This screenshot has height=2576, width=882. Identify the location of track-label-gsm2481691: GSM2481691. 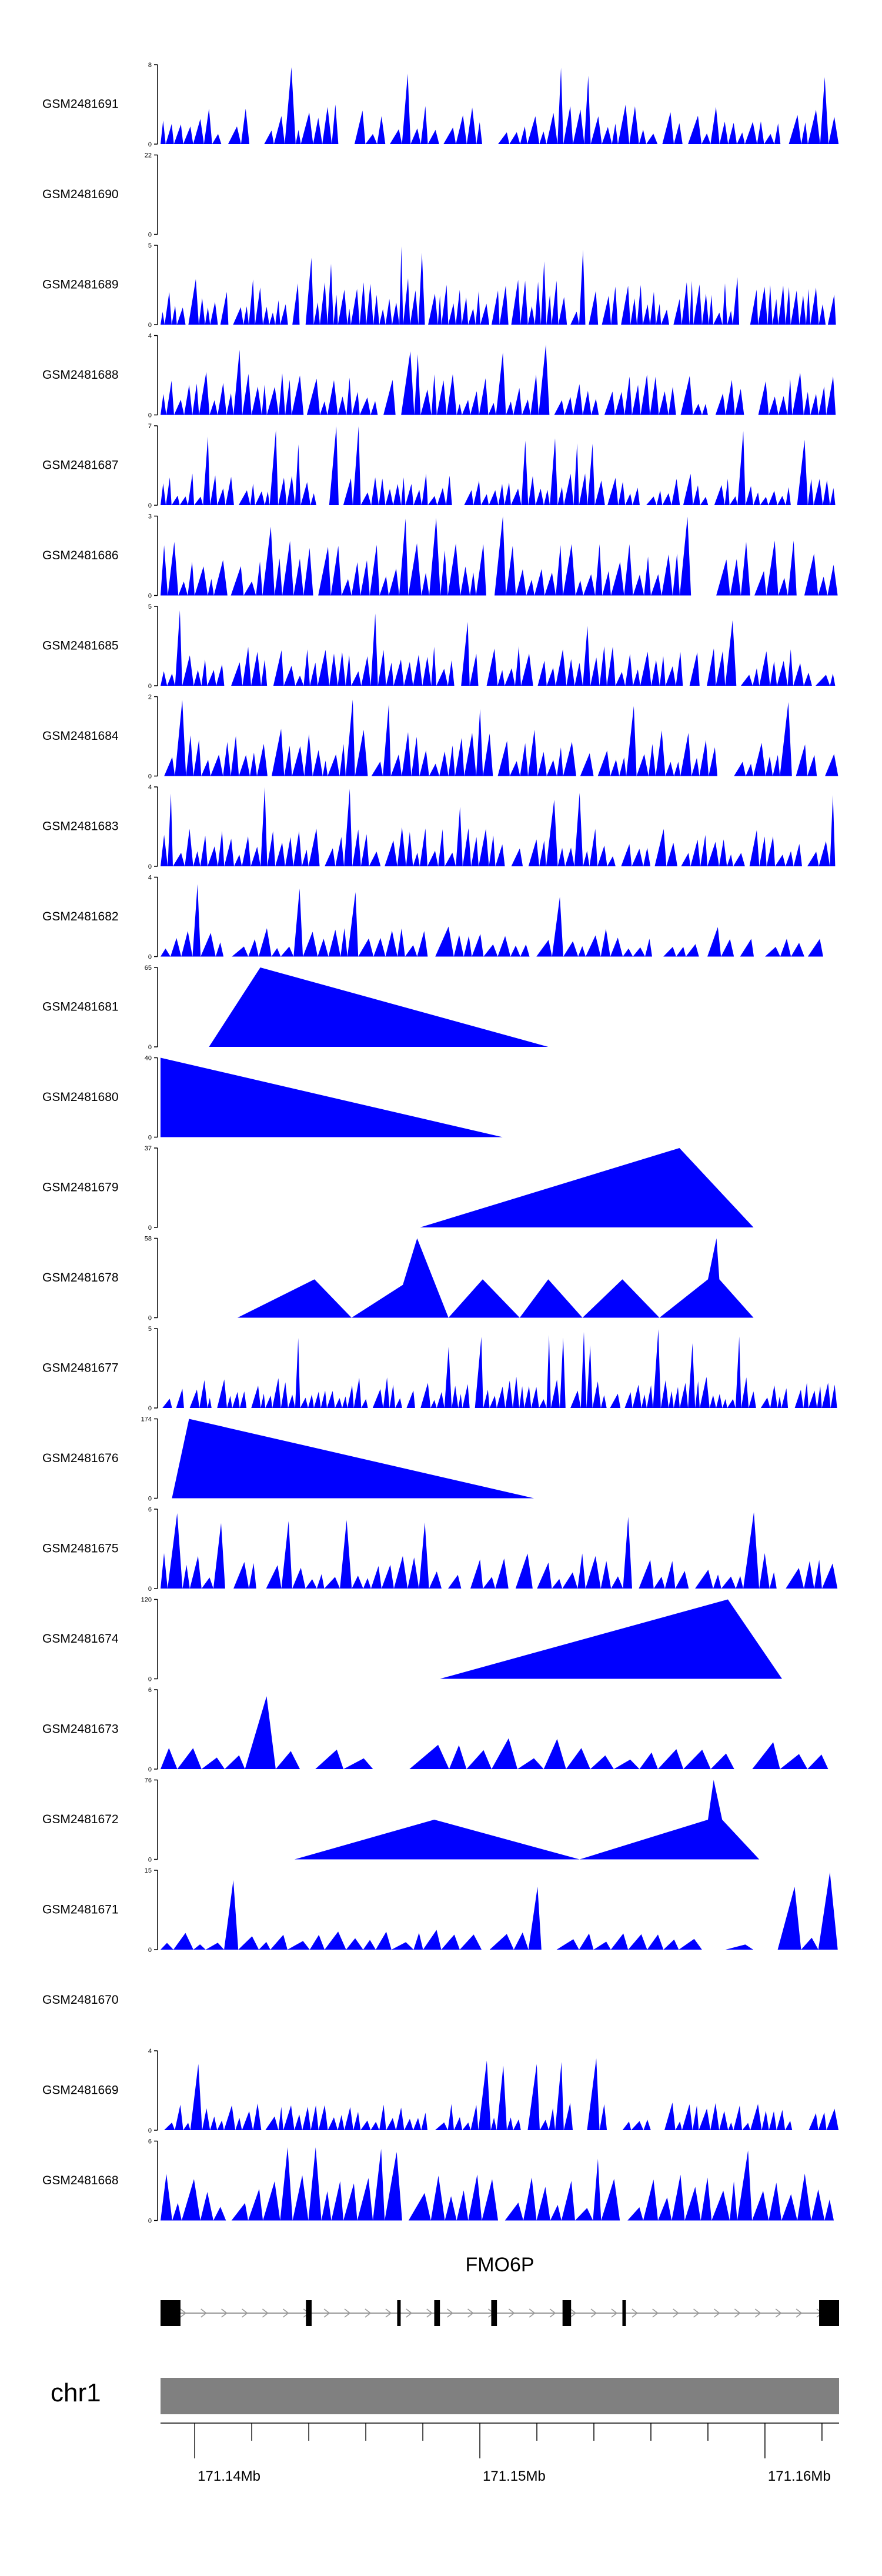
(80, 104).